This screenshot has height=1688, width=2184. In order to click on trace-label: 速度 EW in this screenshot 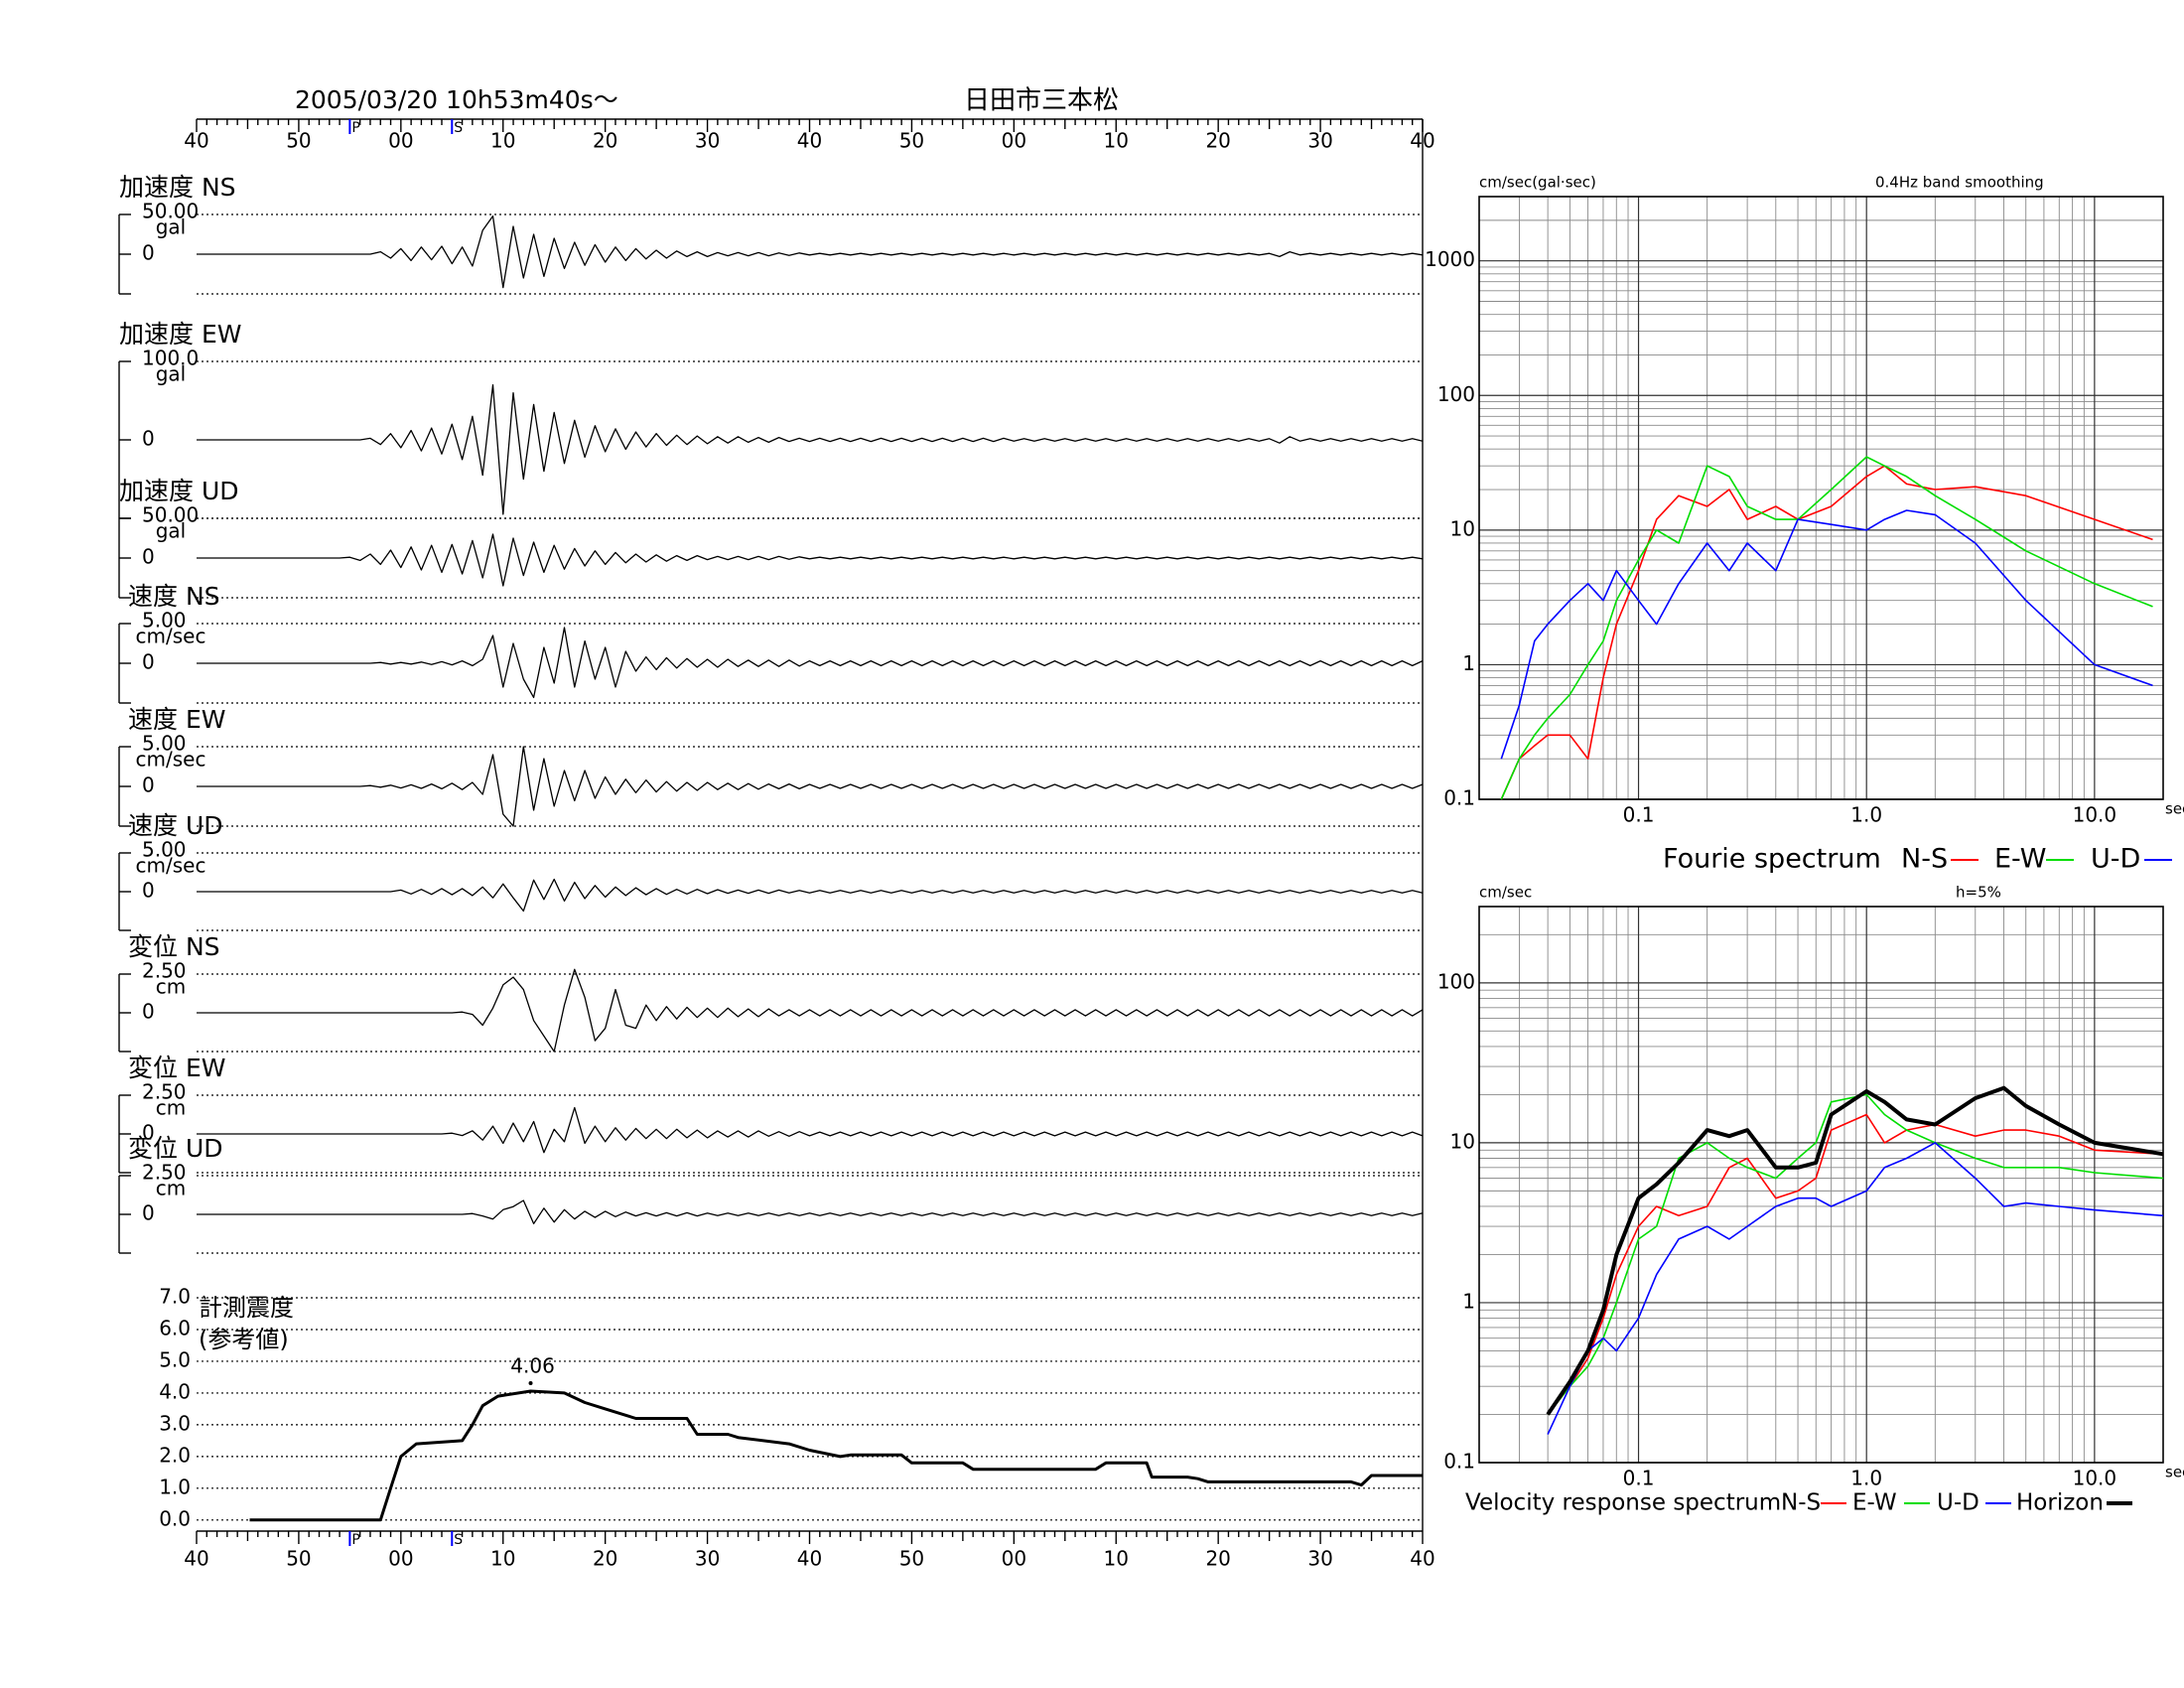, I will do `click(176, 719)`.